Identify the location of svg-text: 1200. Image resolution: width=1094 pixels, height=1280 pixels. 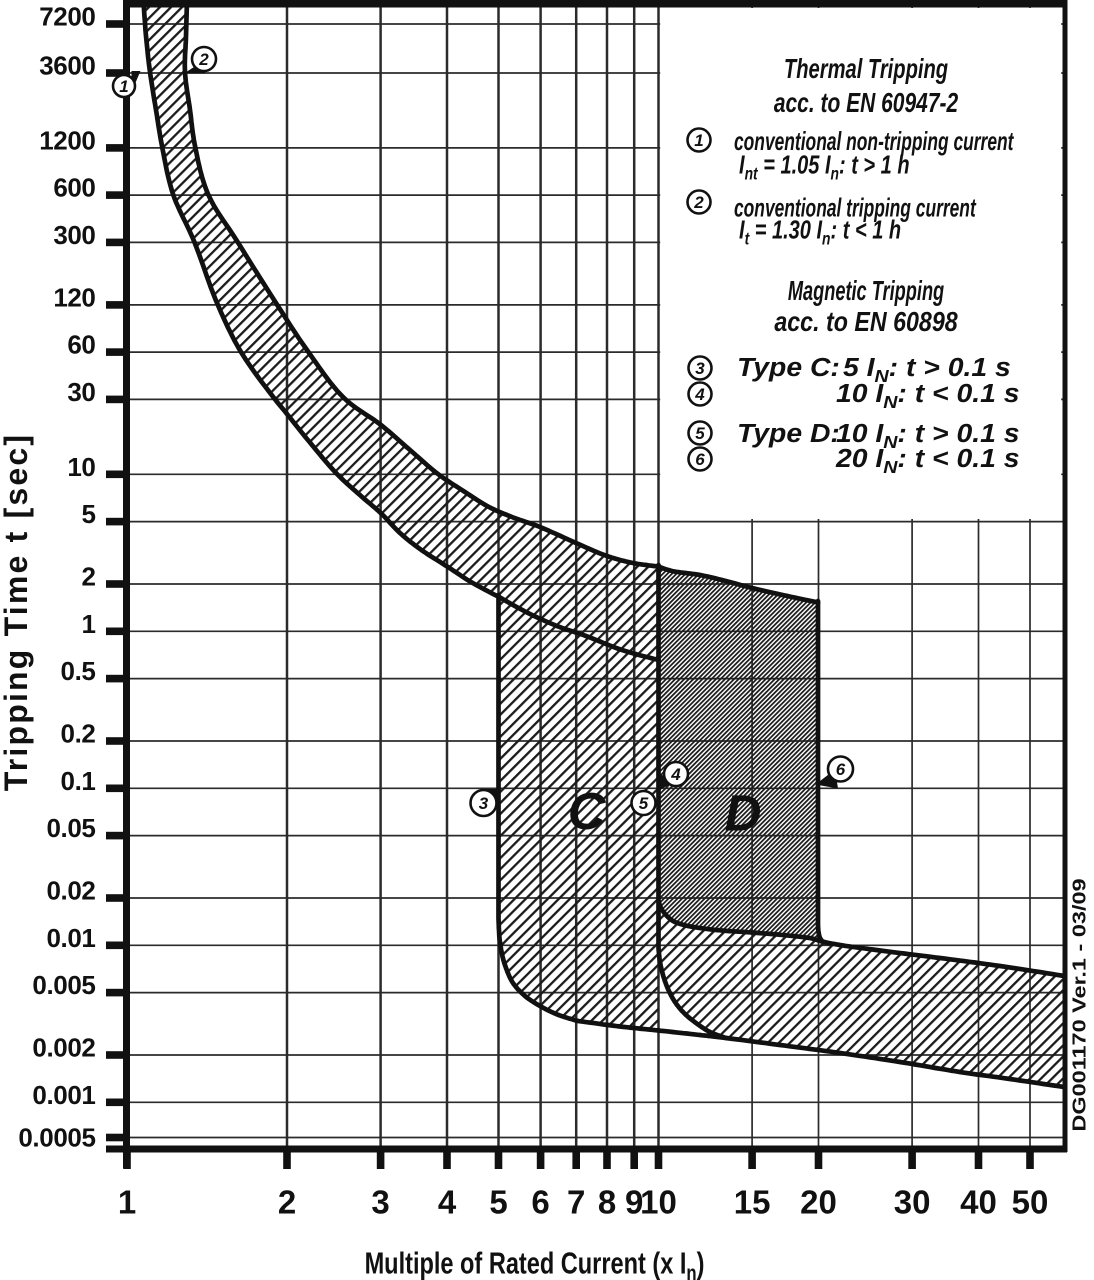
(67, 140).